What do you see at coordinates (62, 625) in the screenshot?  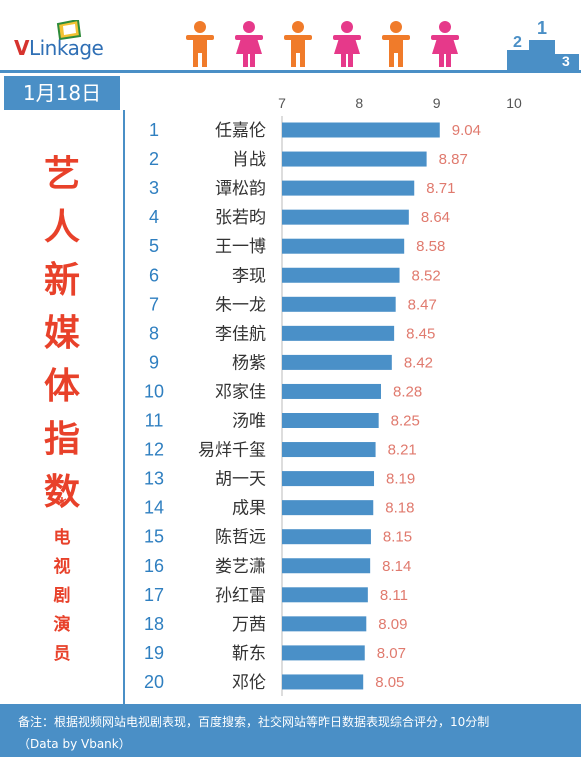 I see `subtitle-char: 演` at bounding box center [62, 625].